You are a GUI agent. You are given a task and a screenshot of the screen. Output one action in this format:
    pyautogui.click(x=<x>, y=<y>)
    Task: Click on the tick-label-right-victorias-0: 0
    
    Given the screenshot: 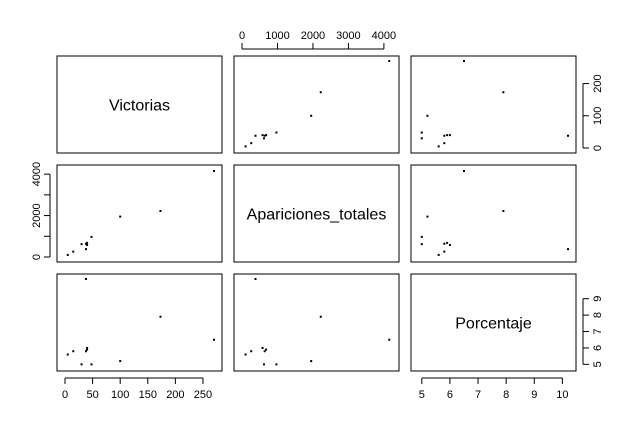 What is the action you would take?
    pyautogui.click(x=598, y=148)
    